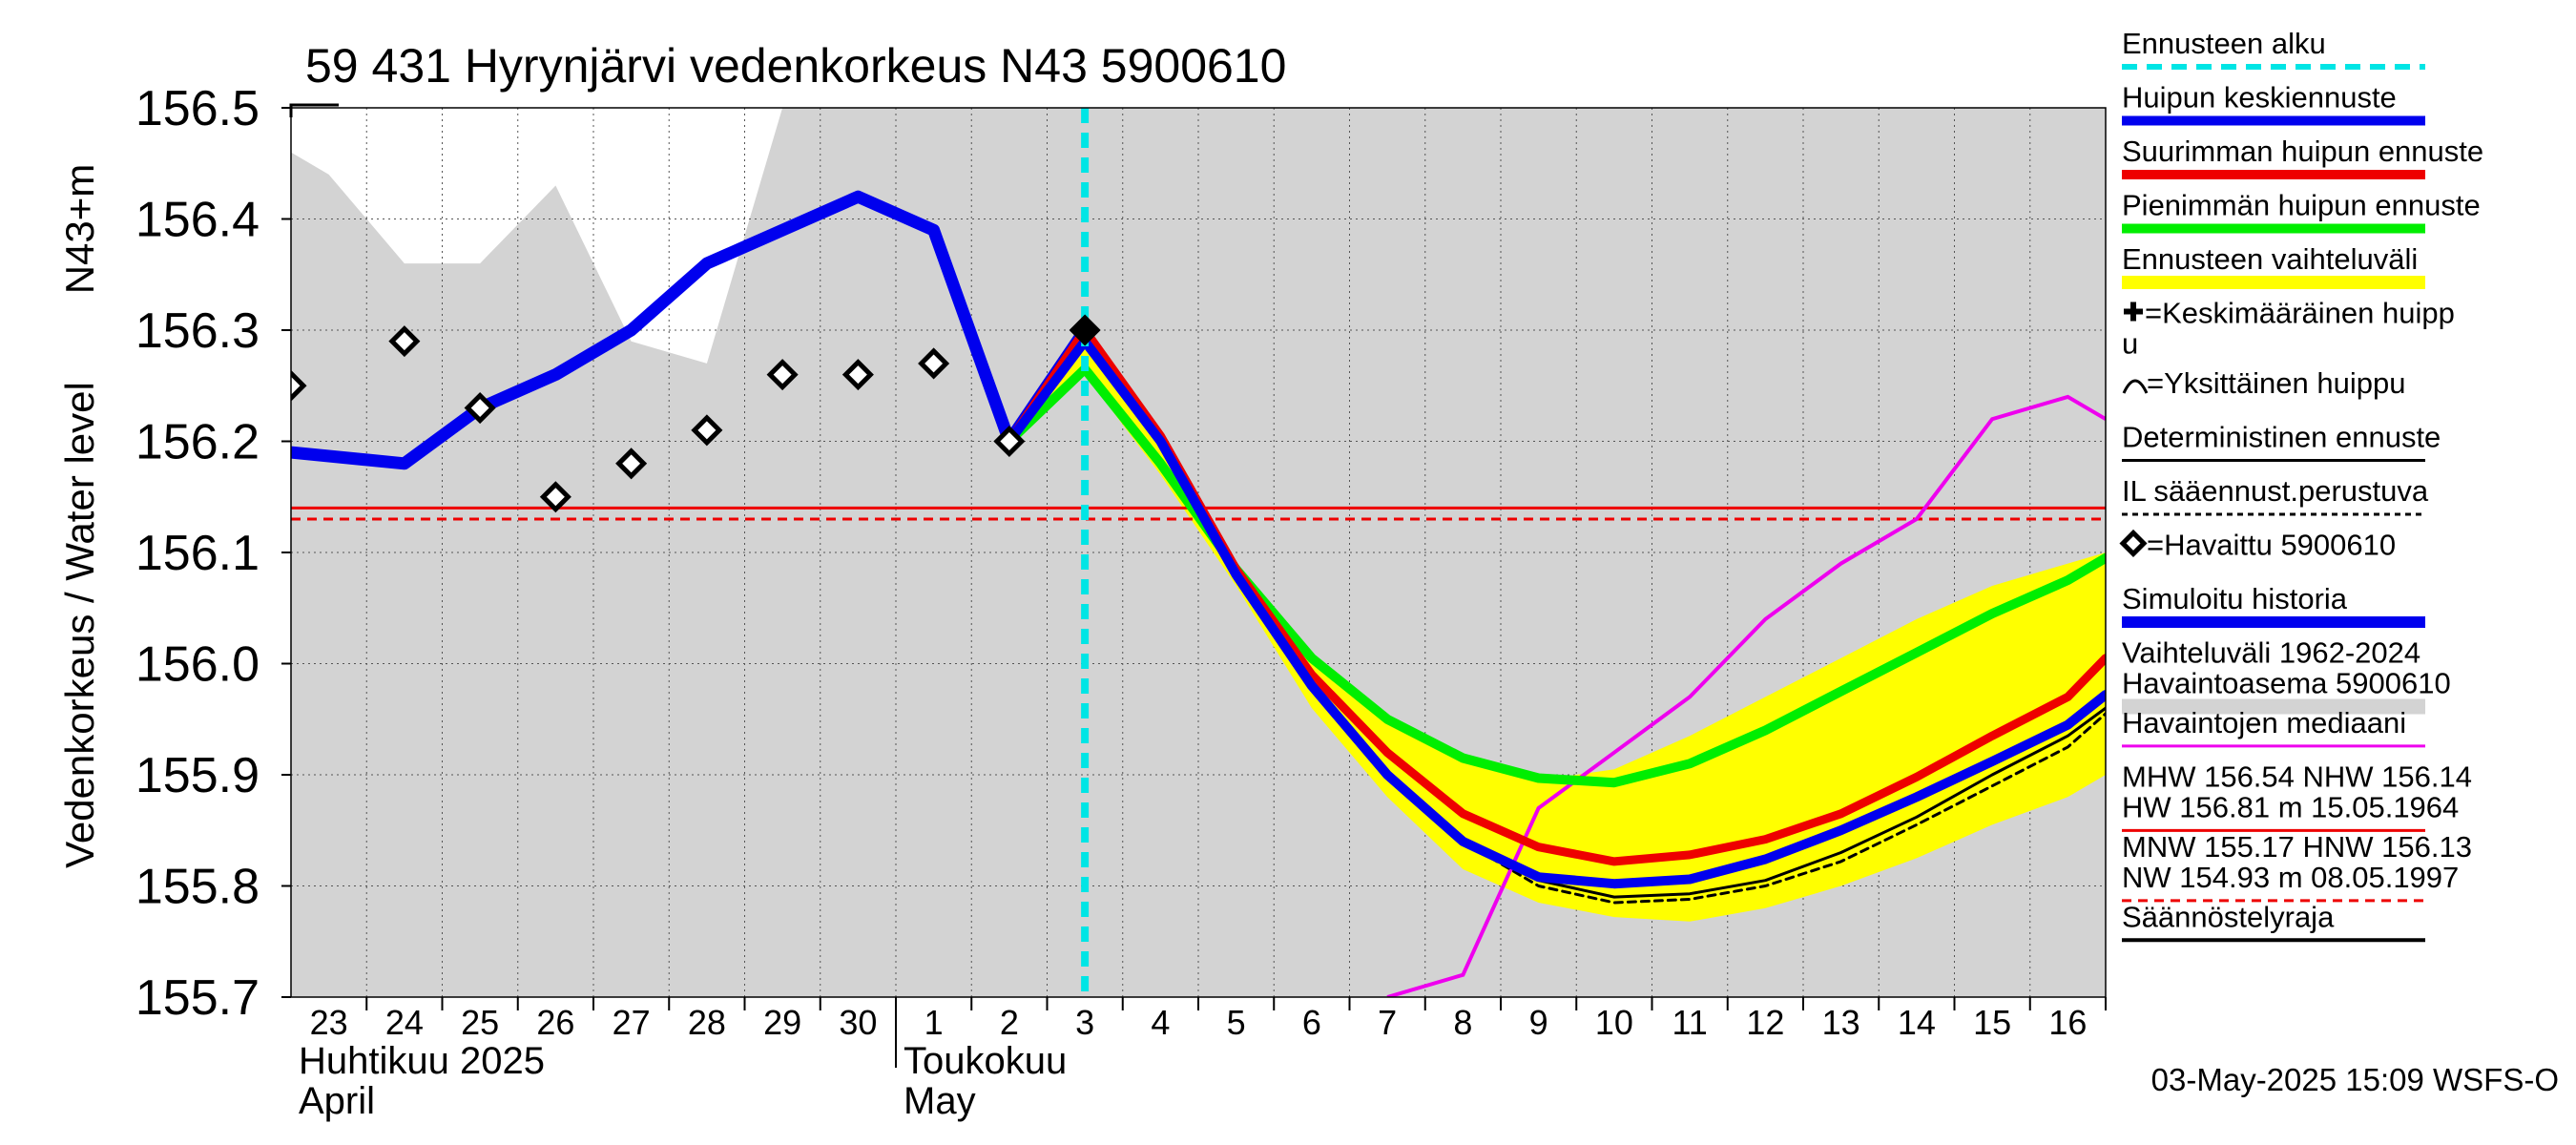 The width and height of the screenshot is (2576, 1145). What do you see at coordinates (79, 230) in the screenshot?
I see `y-axis-unit-label: N43+m` at bounding box center [79, 230].